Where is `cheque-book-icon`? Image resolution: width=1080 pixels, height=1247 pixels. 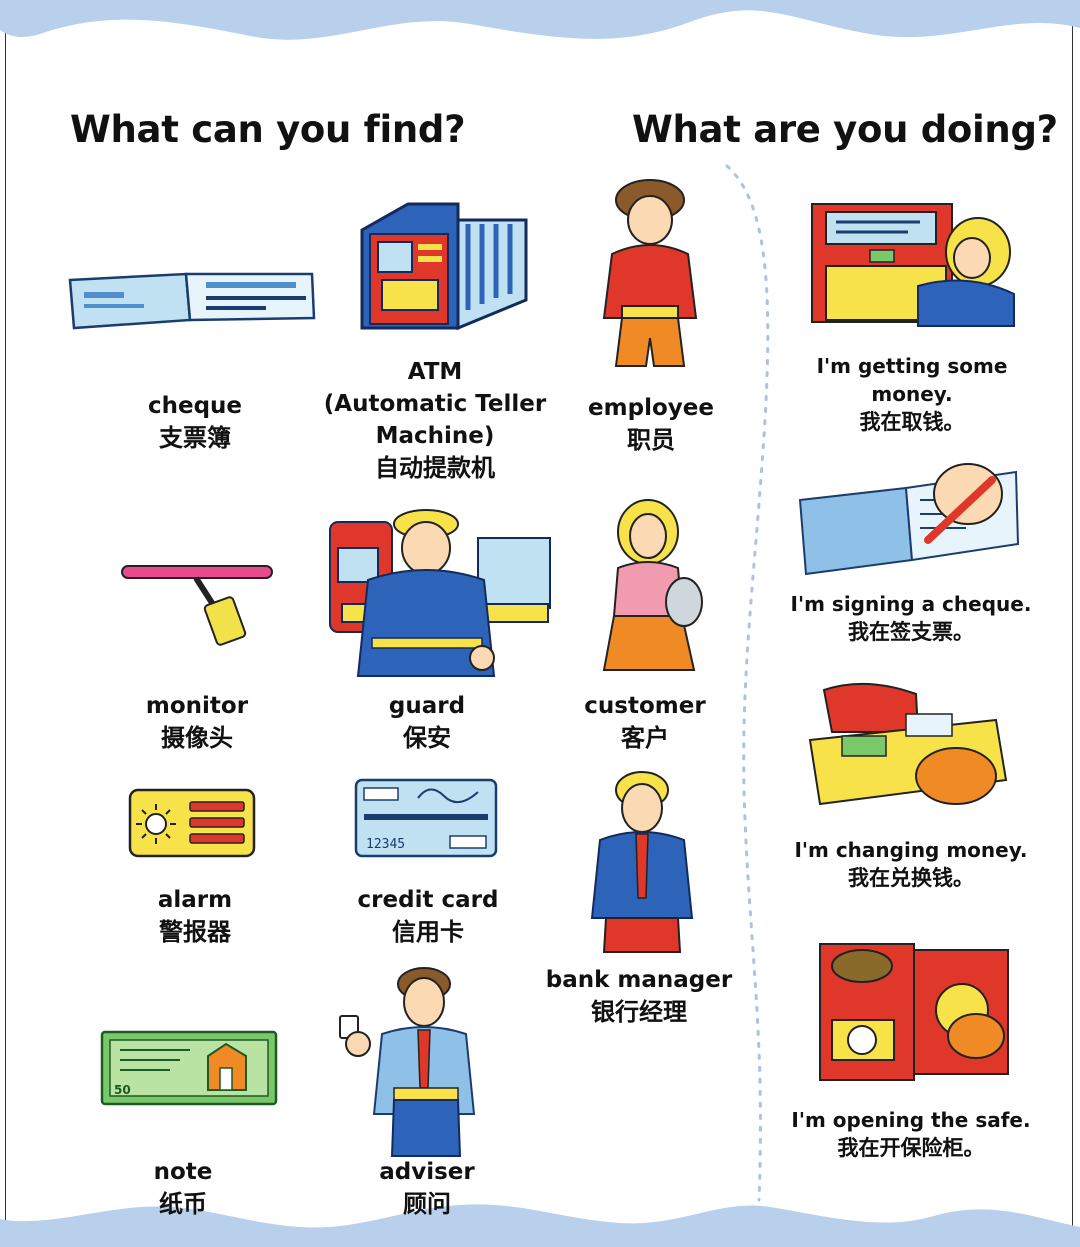
cheque-book-icon is located at coordinates (192, 301).